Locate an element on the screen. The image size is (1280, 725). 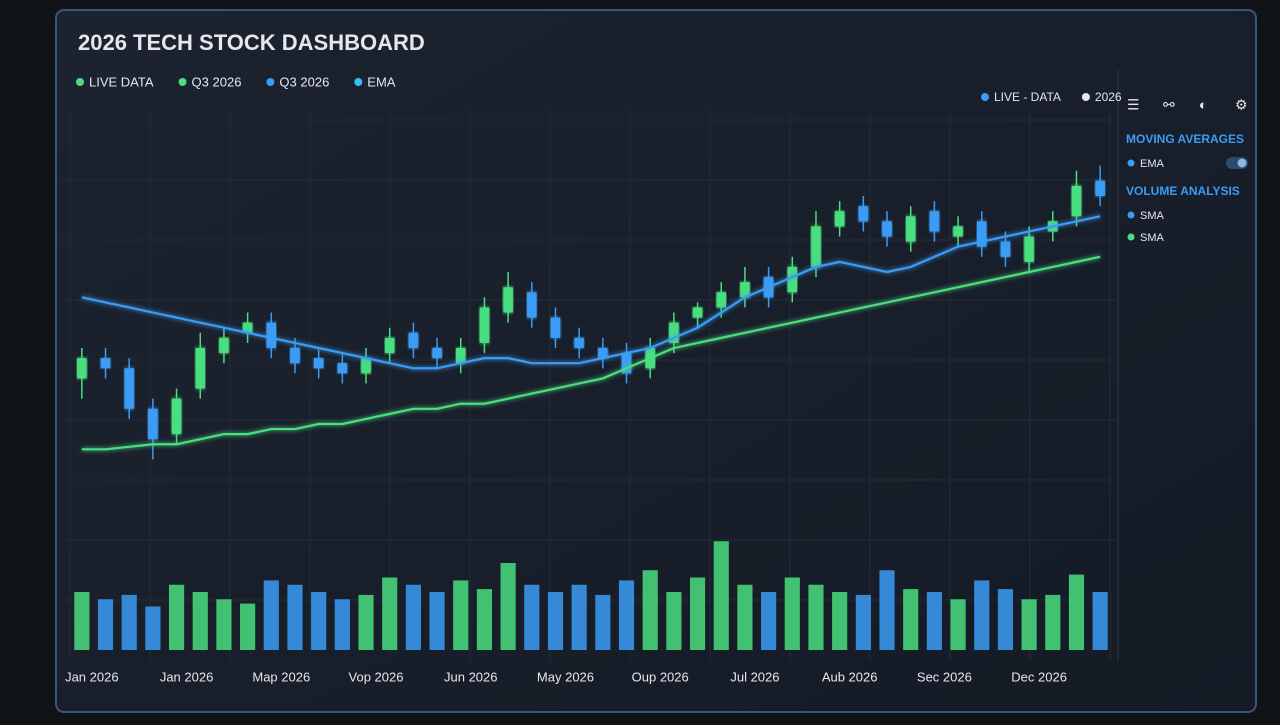
x-tick-label: Map 2026 is located at coordinates (281, 676).